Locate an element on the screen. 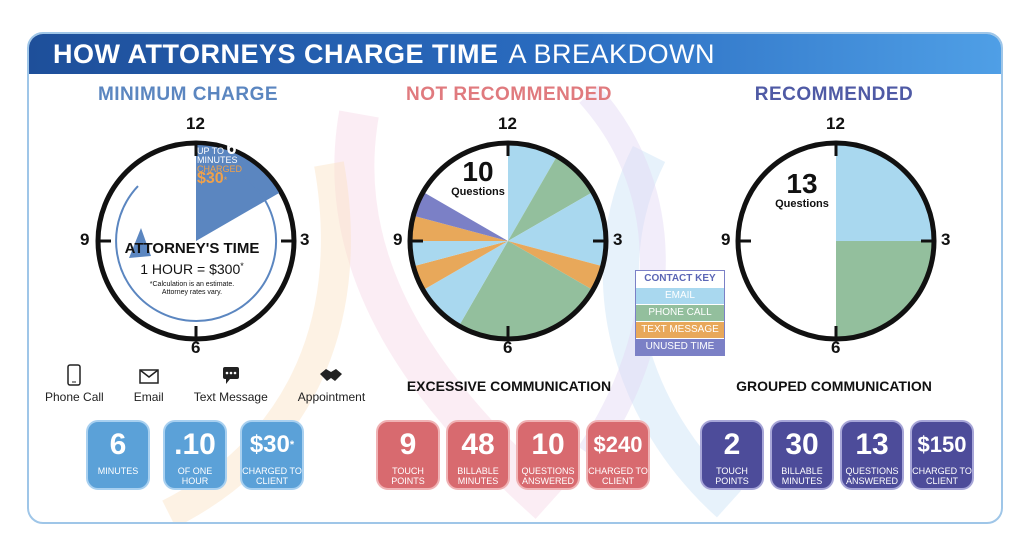 The height and width of the screenshot is (549, 1024). clock-not-recommended-hour-12: 12 is located at coordinates (507, 123).